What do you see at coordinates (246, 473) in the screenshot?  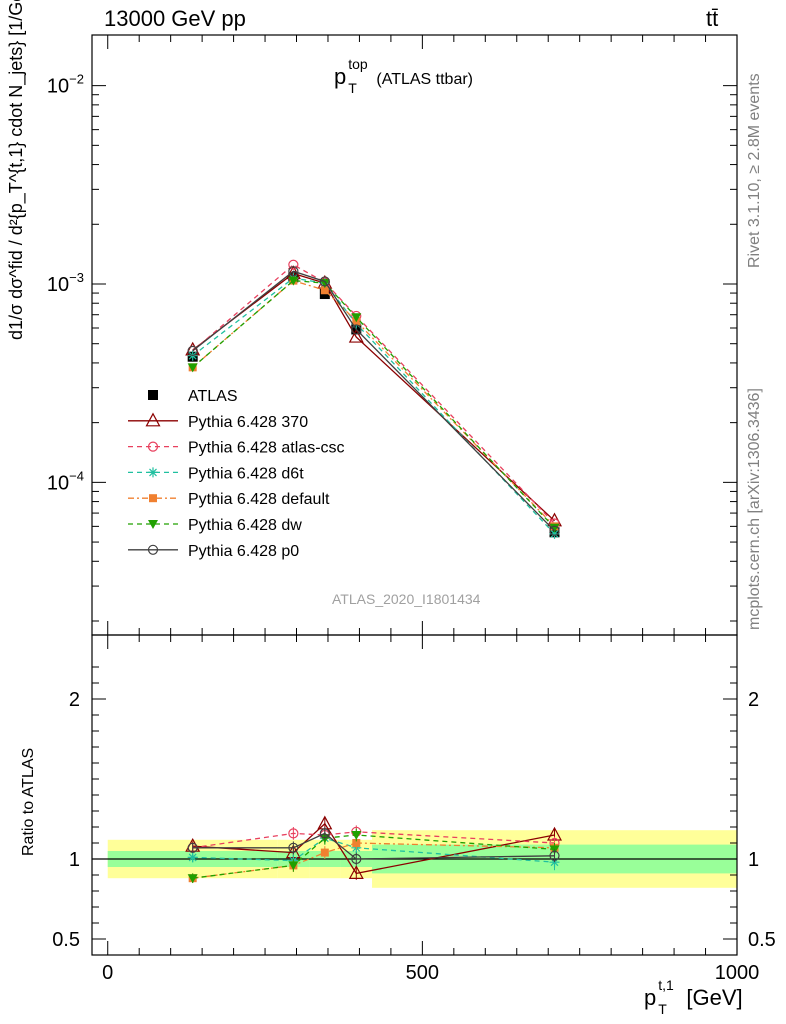 I see `legend-label-3: Pythia 6.428 d6t` at bounding box center [246, 473].